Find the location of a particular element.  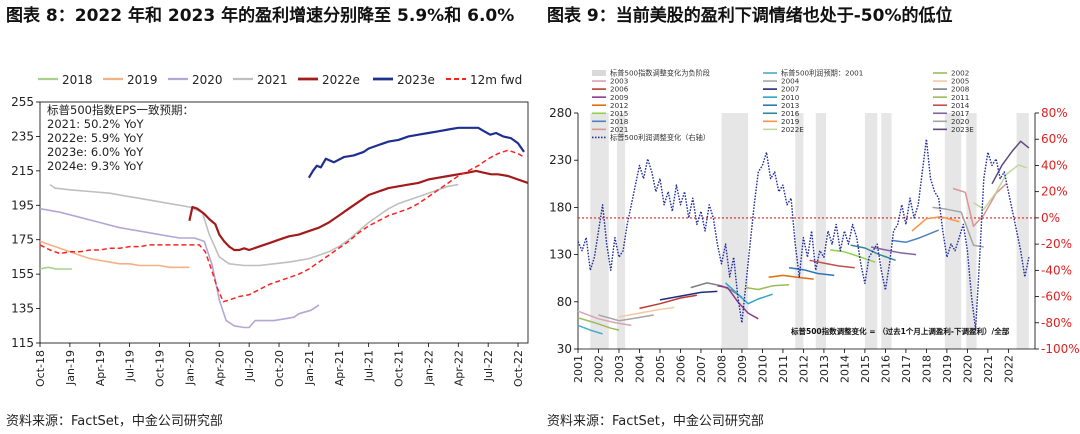

legend-item-2015: 2015 is located at coordinates (610, 113).